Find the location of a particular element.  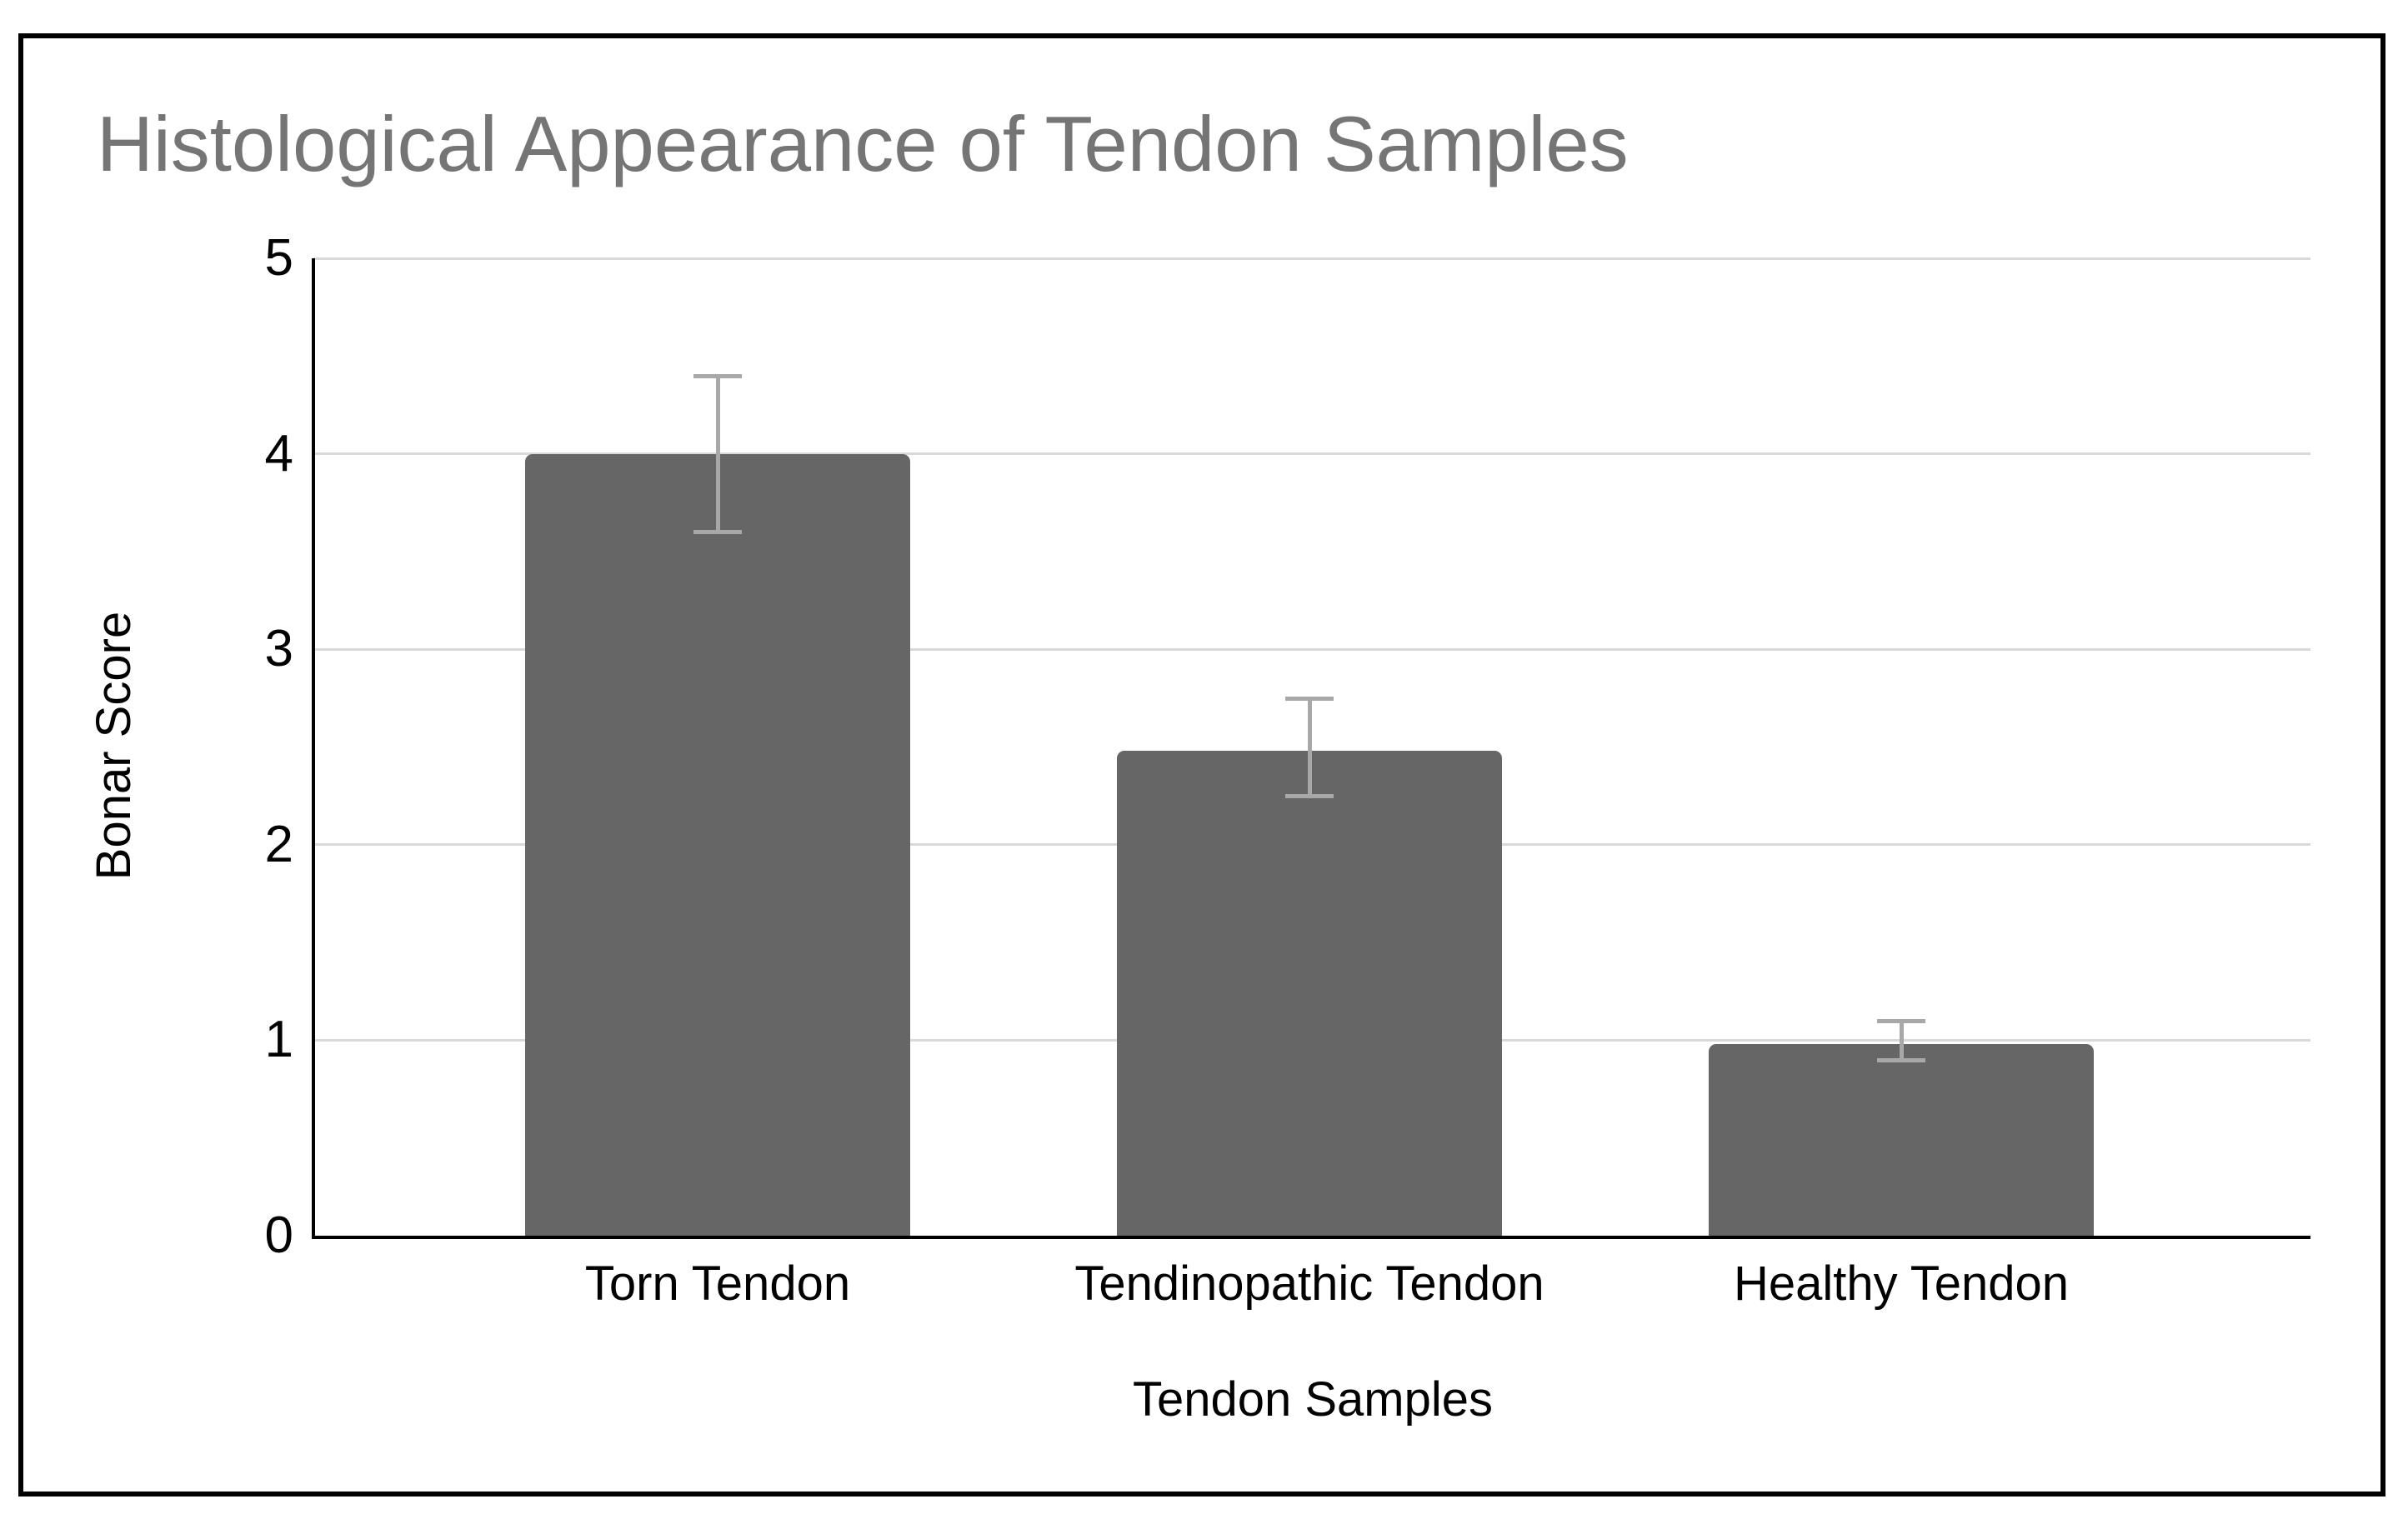

y-axis-line is located at coordinates (313, 748).